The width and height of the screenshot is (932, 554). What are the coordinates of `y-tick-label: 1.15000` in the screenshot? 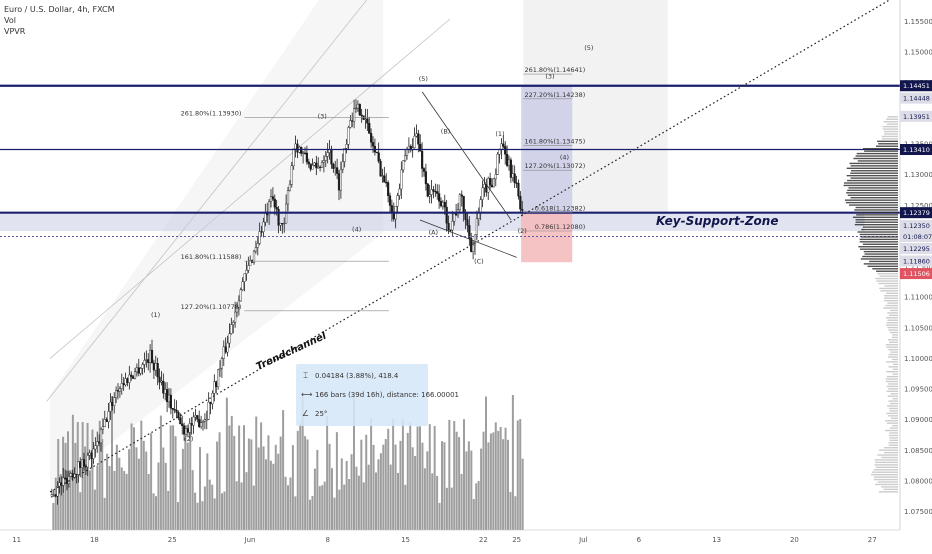 It's located at (918, 53).